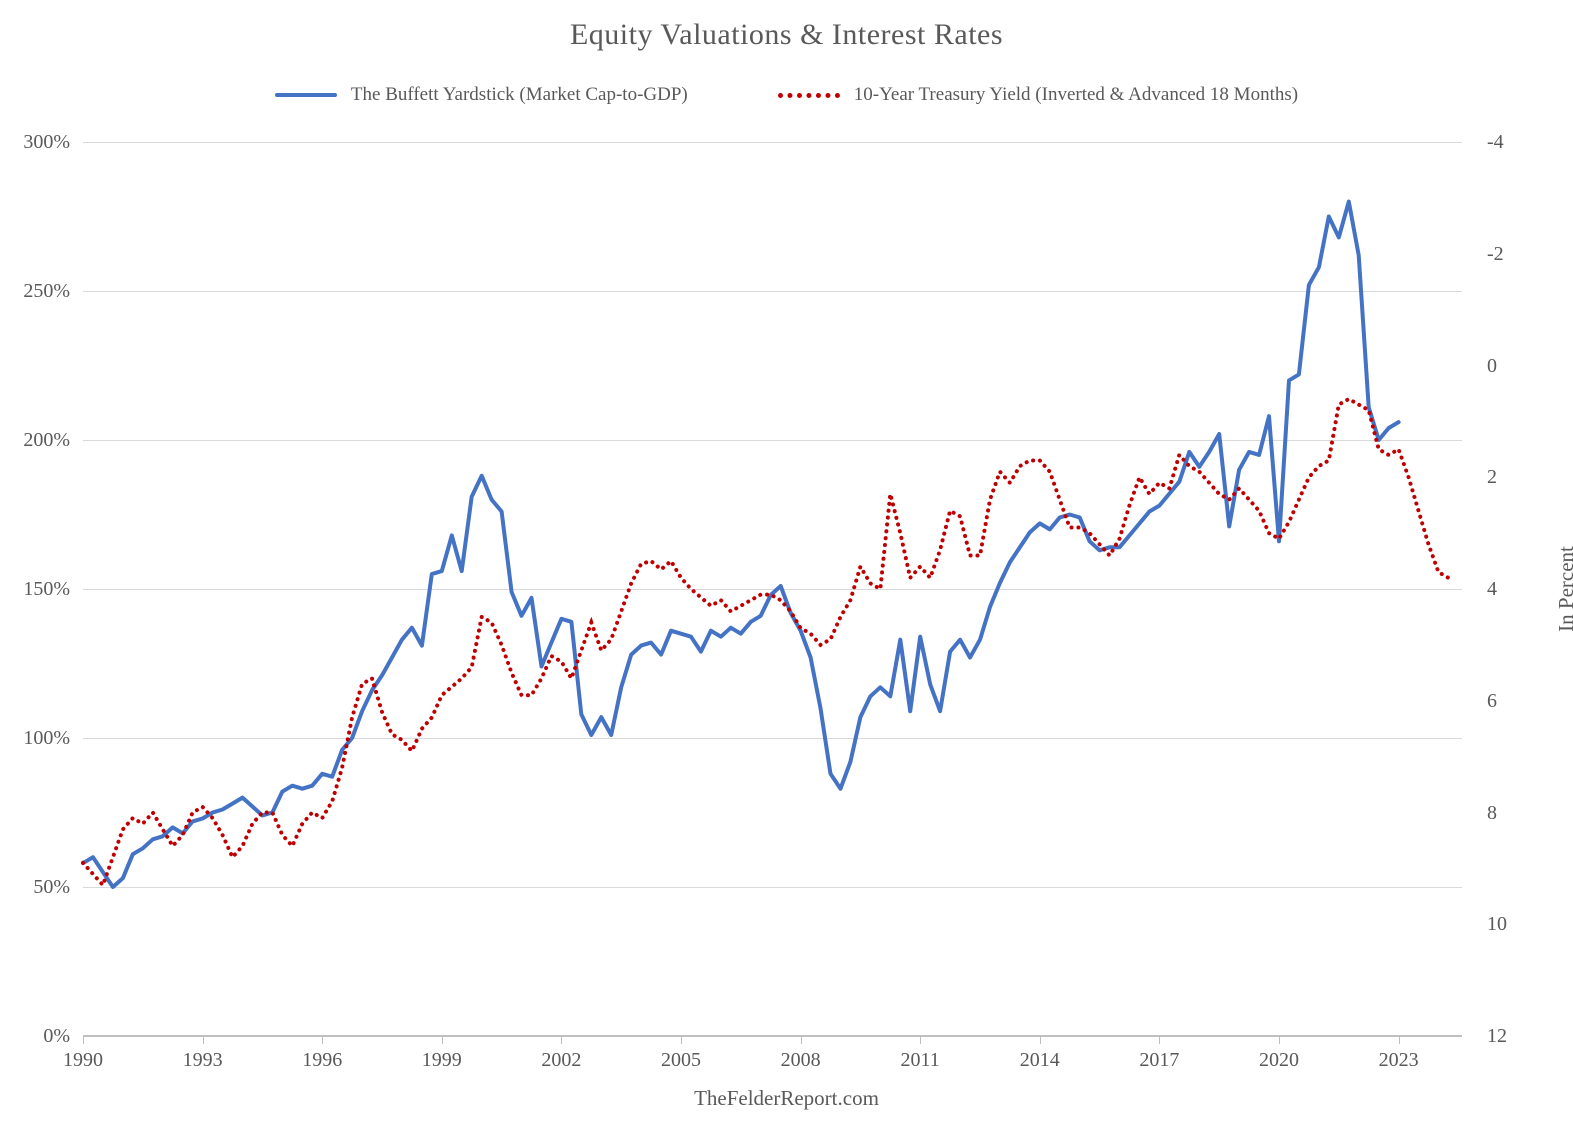  What do you see at coordinates (920, 1060) in the screenshot?
I see `x-axis-tick-label: 2011` at bounding box center [920, 1060].